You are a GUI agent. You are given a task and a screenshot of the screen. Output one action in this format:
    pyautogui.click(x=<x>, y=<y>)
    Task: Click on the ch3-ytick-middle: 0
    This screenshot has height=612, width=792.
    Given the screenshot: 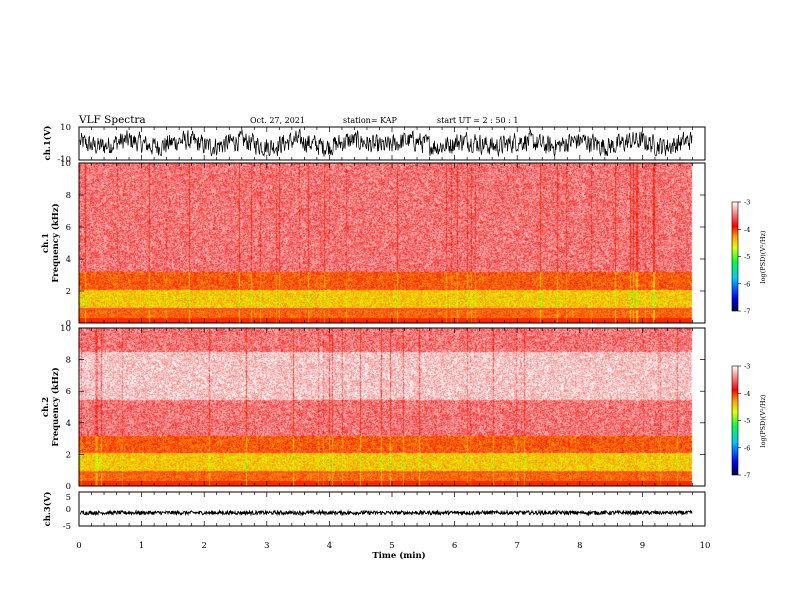 What is the action you would take?
    pyautogui.click(x=68, y=510)
    